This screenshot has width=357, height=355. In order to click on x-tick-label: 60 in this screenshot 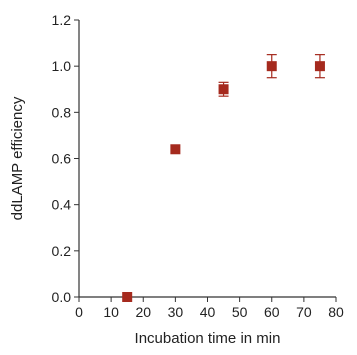, I will do `click(272, 312)`.